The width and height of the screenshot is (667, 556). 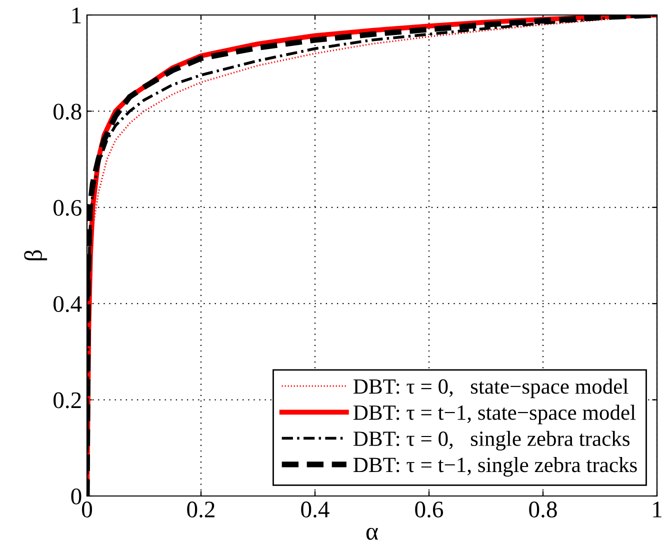 I want to click on x-tick-label: 0.4, so click(x=315, y=510).